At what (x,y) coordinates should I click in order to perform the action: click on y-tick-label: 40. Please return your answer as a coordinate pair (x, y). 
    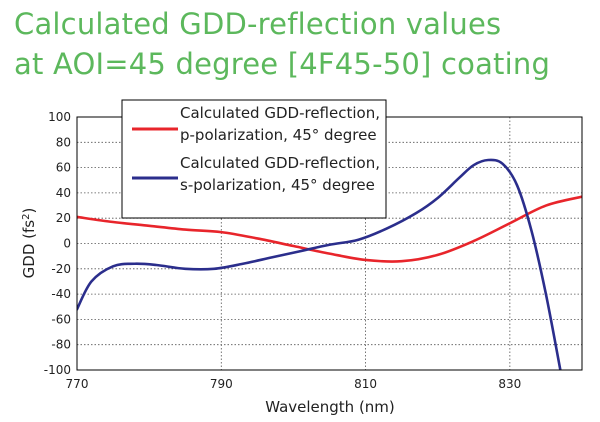
    Looking at the image, I should click on (63, 193).